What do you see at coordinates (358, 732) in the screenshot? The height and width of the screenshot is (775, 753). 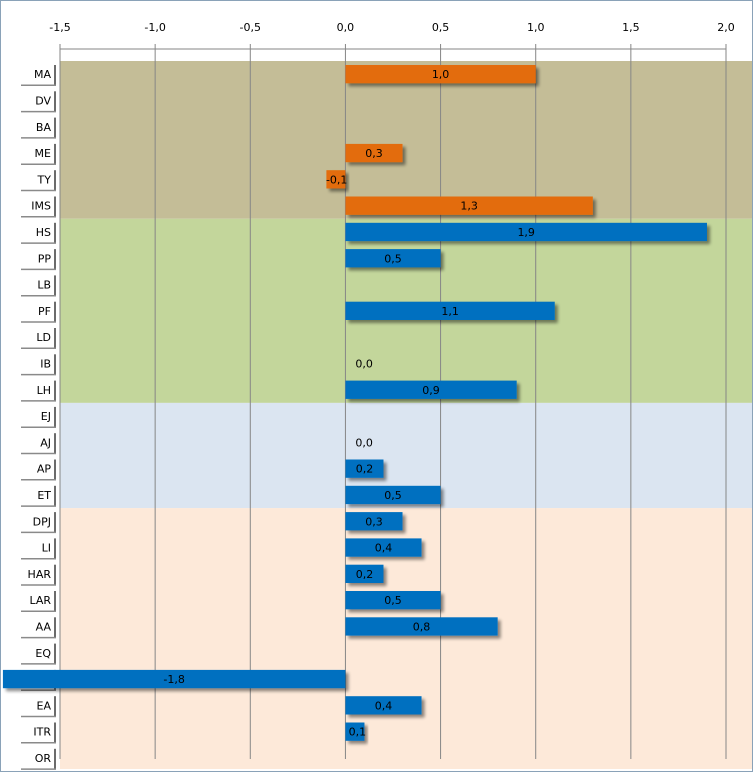 I see `data-label-ITR: 0,1` at bounding box center [358, 732].